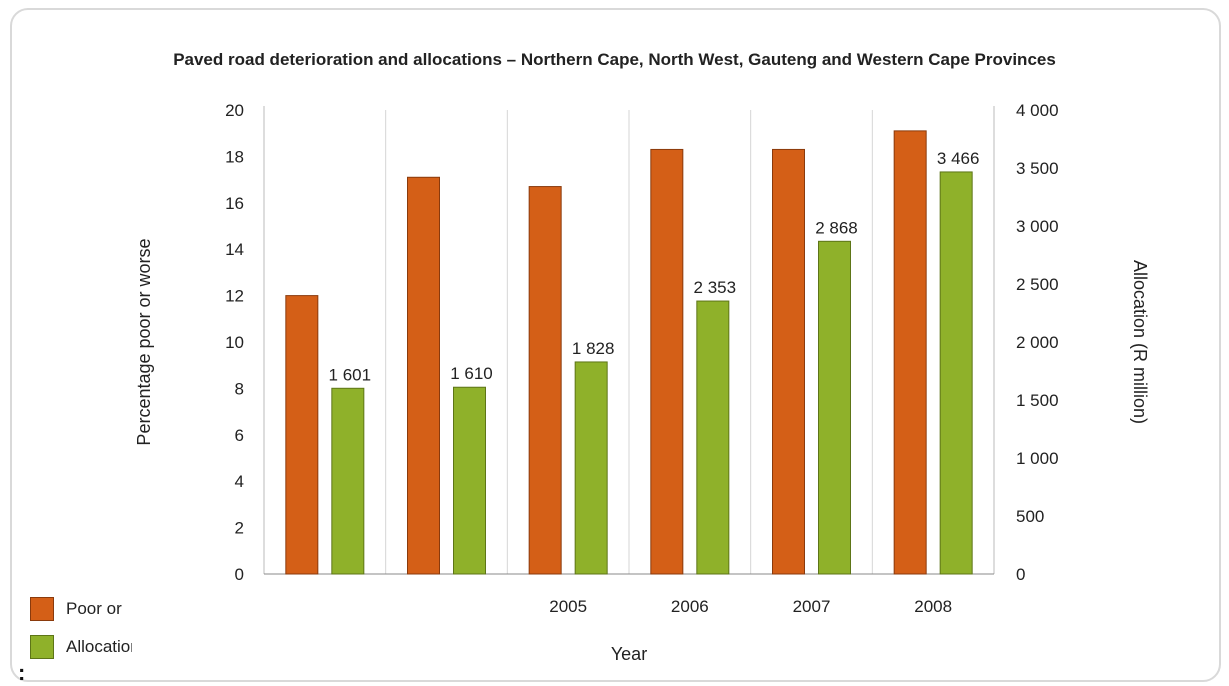 This screenshot has height=686, width=1229. What do you see at coordinates (629, 654) in the screenshot?
I see `x-axis-label: Year` at bounding box center [629, 654].